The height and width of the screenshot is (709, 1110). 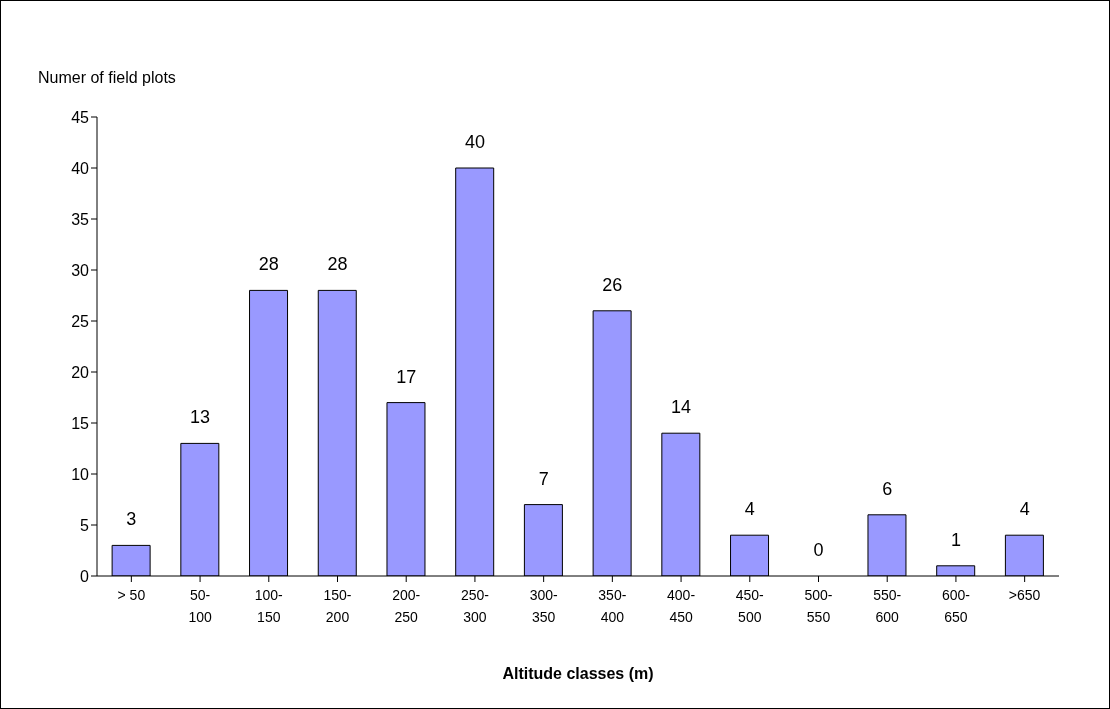 I want to click on x-tick-label: 350-400, so click(x=612, y=606).